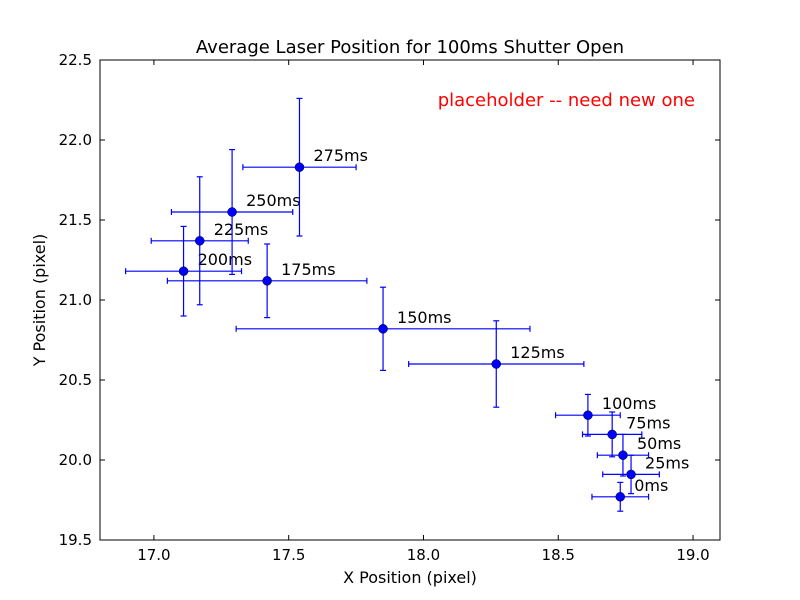 This screenshot has width=800, height=600. What do you see at coordinates (241, 229) in the screenshot?
I see `data-point-label: 225ms` at bounding box center [241, 229].